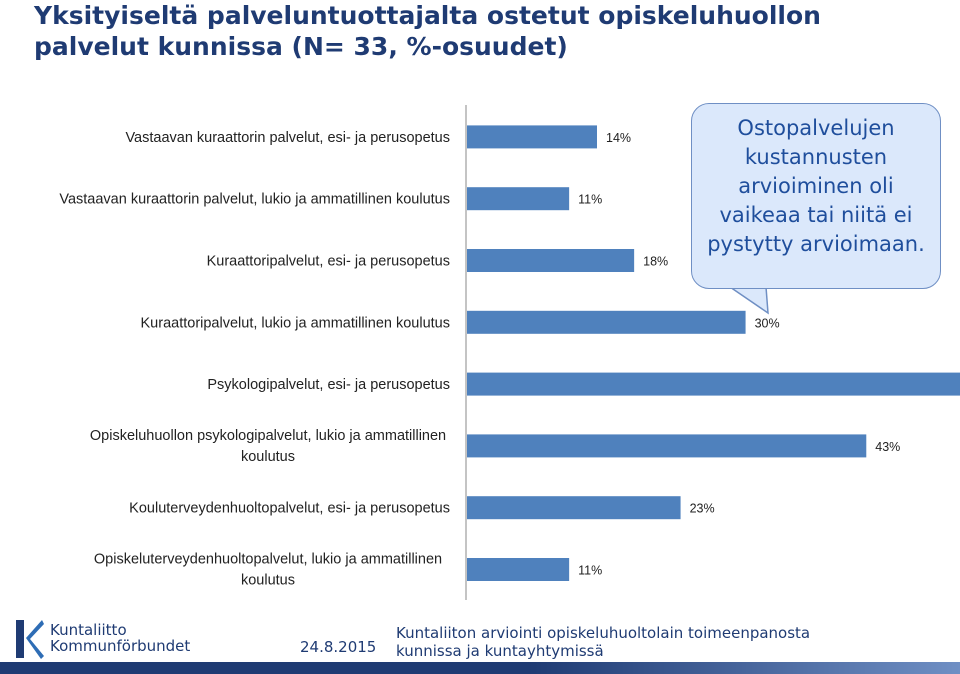 The image size is (960, 674). I want to click on footer-date: 24.8.2015, so click(338, 647).